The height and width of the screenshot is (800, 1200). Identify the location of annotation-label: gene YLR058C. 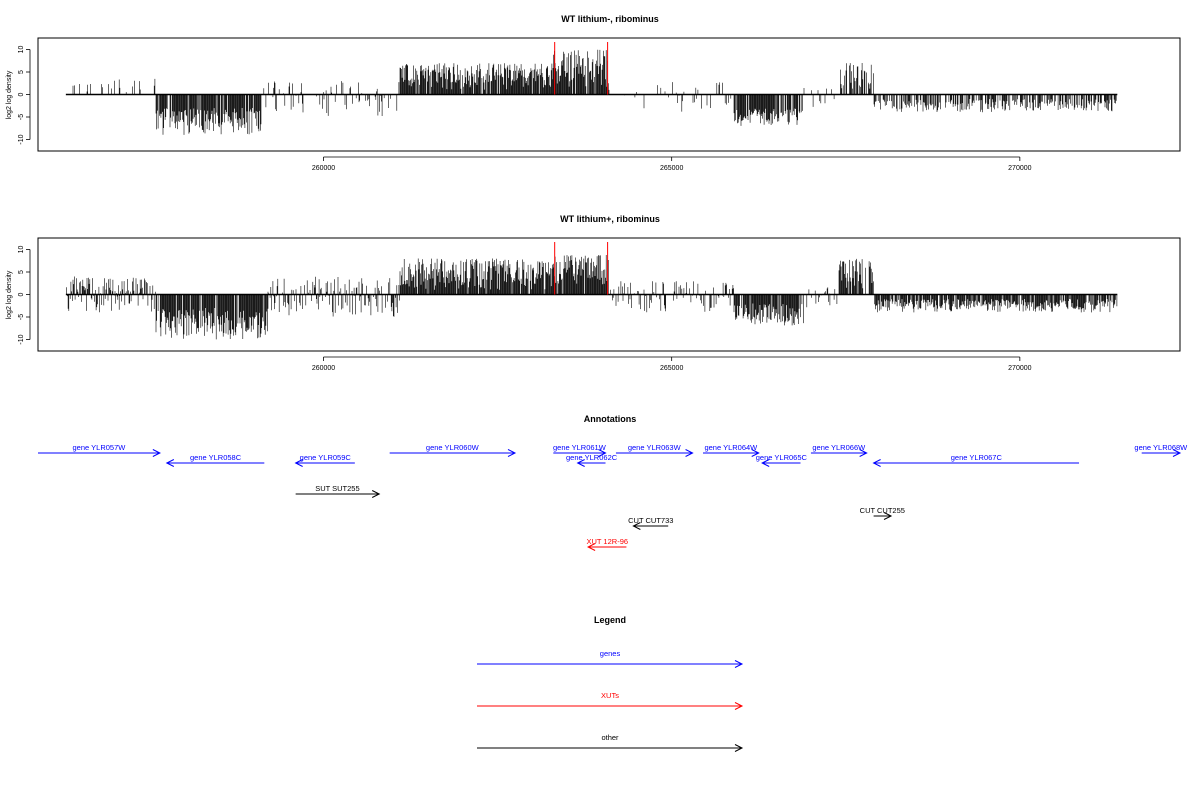
(216, 457).